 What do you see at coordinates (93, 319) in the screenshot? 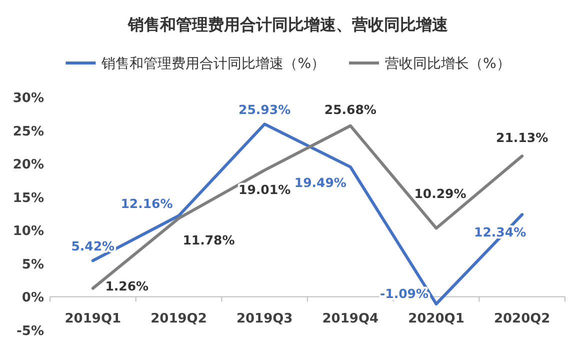
I see `x-tick-label: 2019Q1` at bounding box center [93, 319].